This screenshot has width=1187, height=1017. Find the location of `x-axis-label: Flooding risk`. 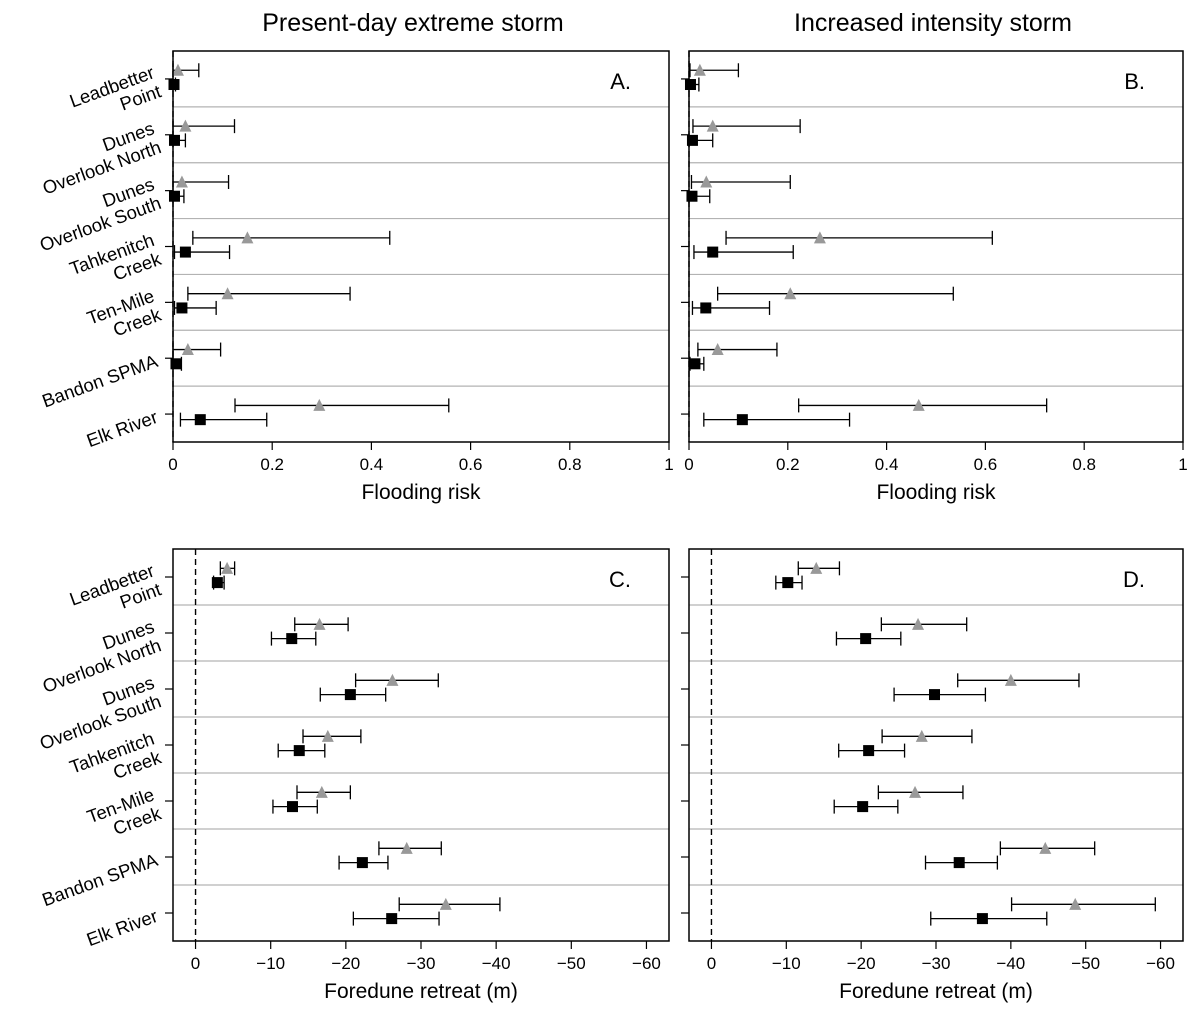

x-axis-label: Flooding risk is located at coordinates (936, 492).